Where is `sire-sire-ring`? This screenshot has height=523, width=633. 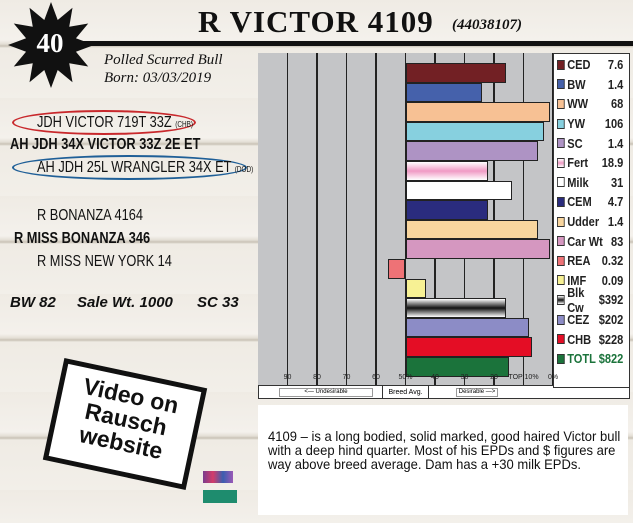
sire-sire-ring is located at coordinates (104, 122).